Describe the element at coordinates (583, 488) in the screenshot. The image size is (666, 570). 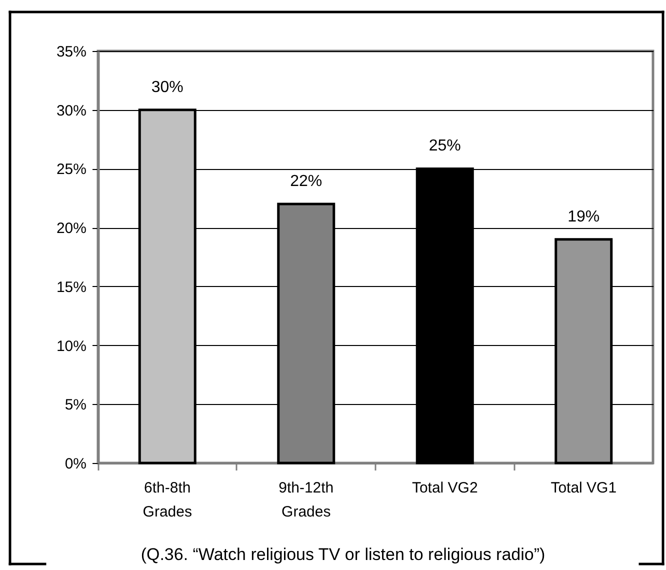
I see `x-tick-label: Total VG1` at that location.